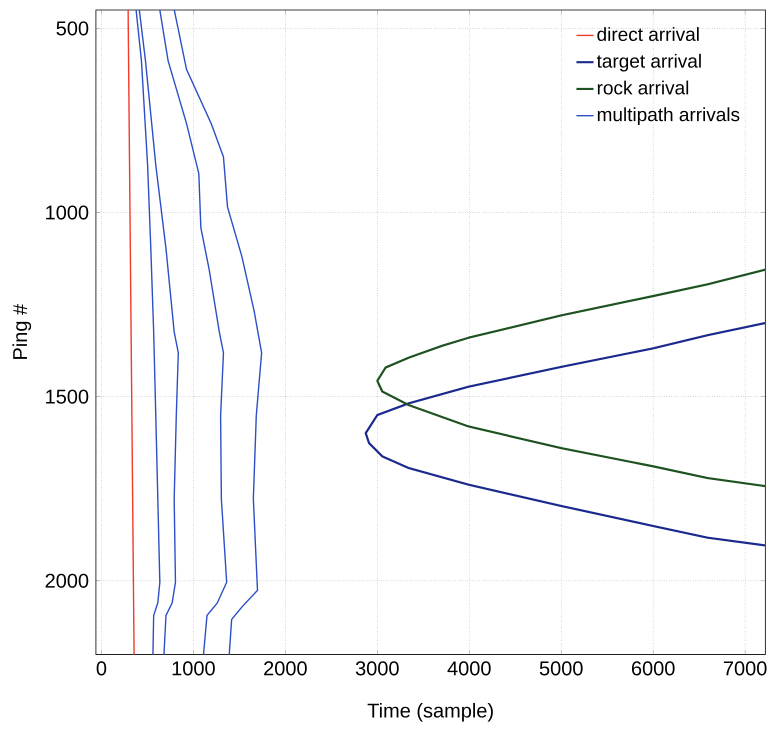 The image size is (774, 741). I want to click on legend-label: multipath arrivals, so click(669, 116).